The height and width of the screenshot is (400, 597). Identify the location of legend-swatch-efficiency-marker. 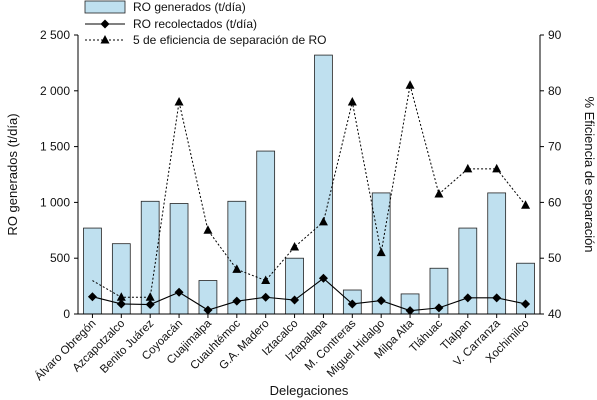
(105, 39).